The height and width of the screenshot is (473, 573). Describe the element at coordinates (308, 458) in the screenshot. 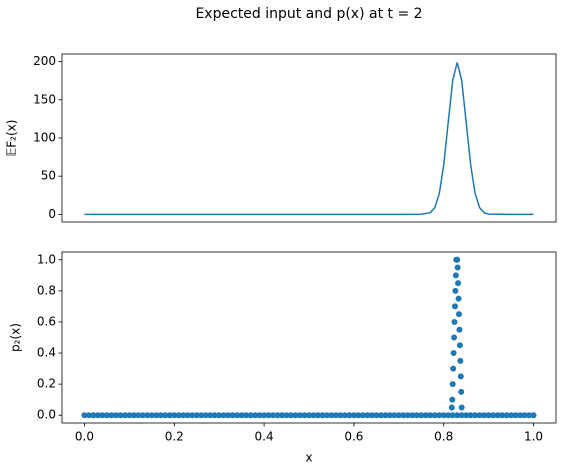

I see `x-axis-label: x` at that location.